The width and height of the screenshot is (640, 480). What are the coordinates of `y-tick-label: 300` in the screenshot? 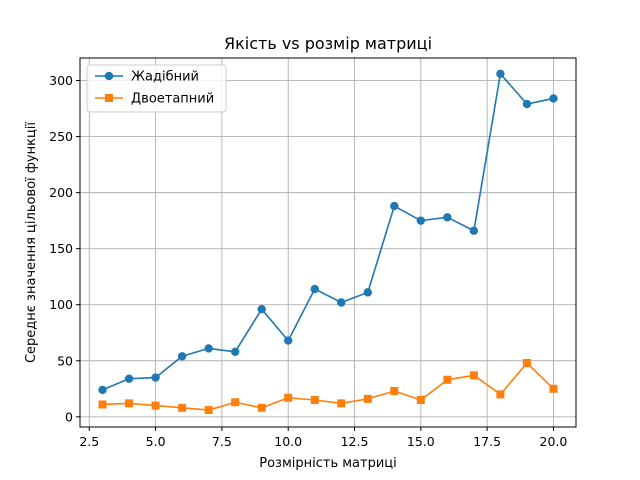 It's located at (61, 80).